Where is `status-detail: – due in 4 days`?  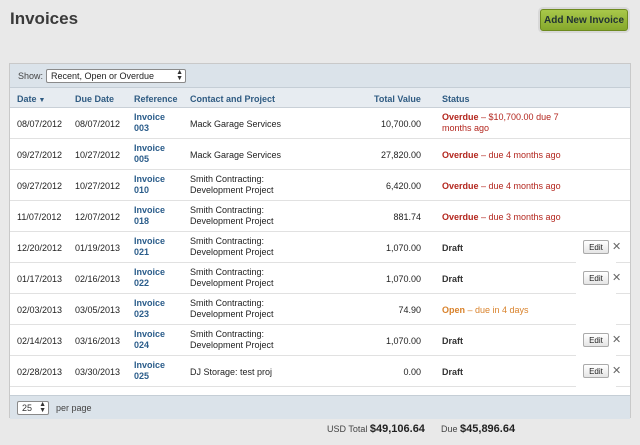 status-detail: – due in 4 days is located at coordinates (497, 310).